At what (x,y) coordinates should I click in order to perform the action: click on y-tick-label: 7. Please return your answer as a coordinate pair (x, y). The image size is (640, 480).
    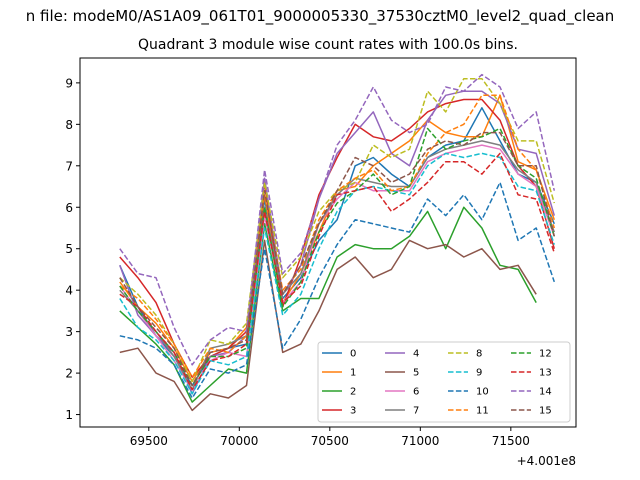
    Looking at the image, I should click on (69, 166).